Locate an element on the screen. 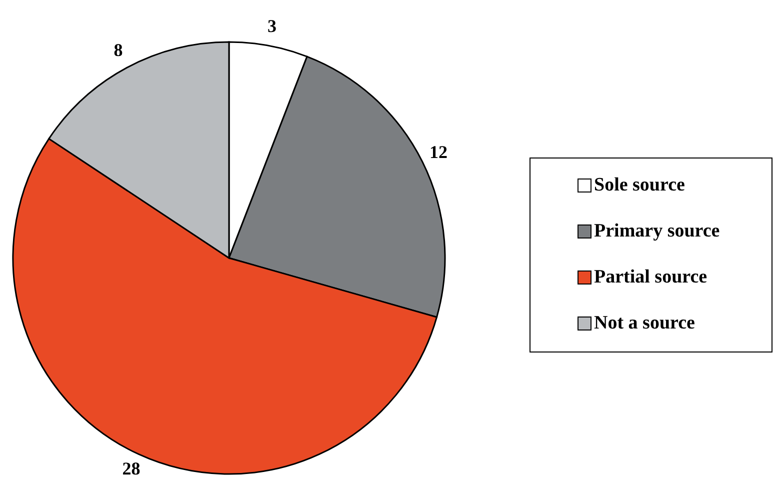  legend-label: Sole source is located at coordinates (639, 185).